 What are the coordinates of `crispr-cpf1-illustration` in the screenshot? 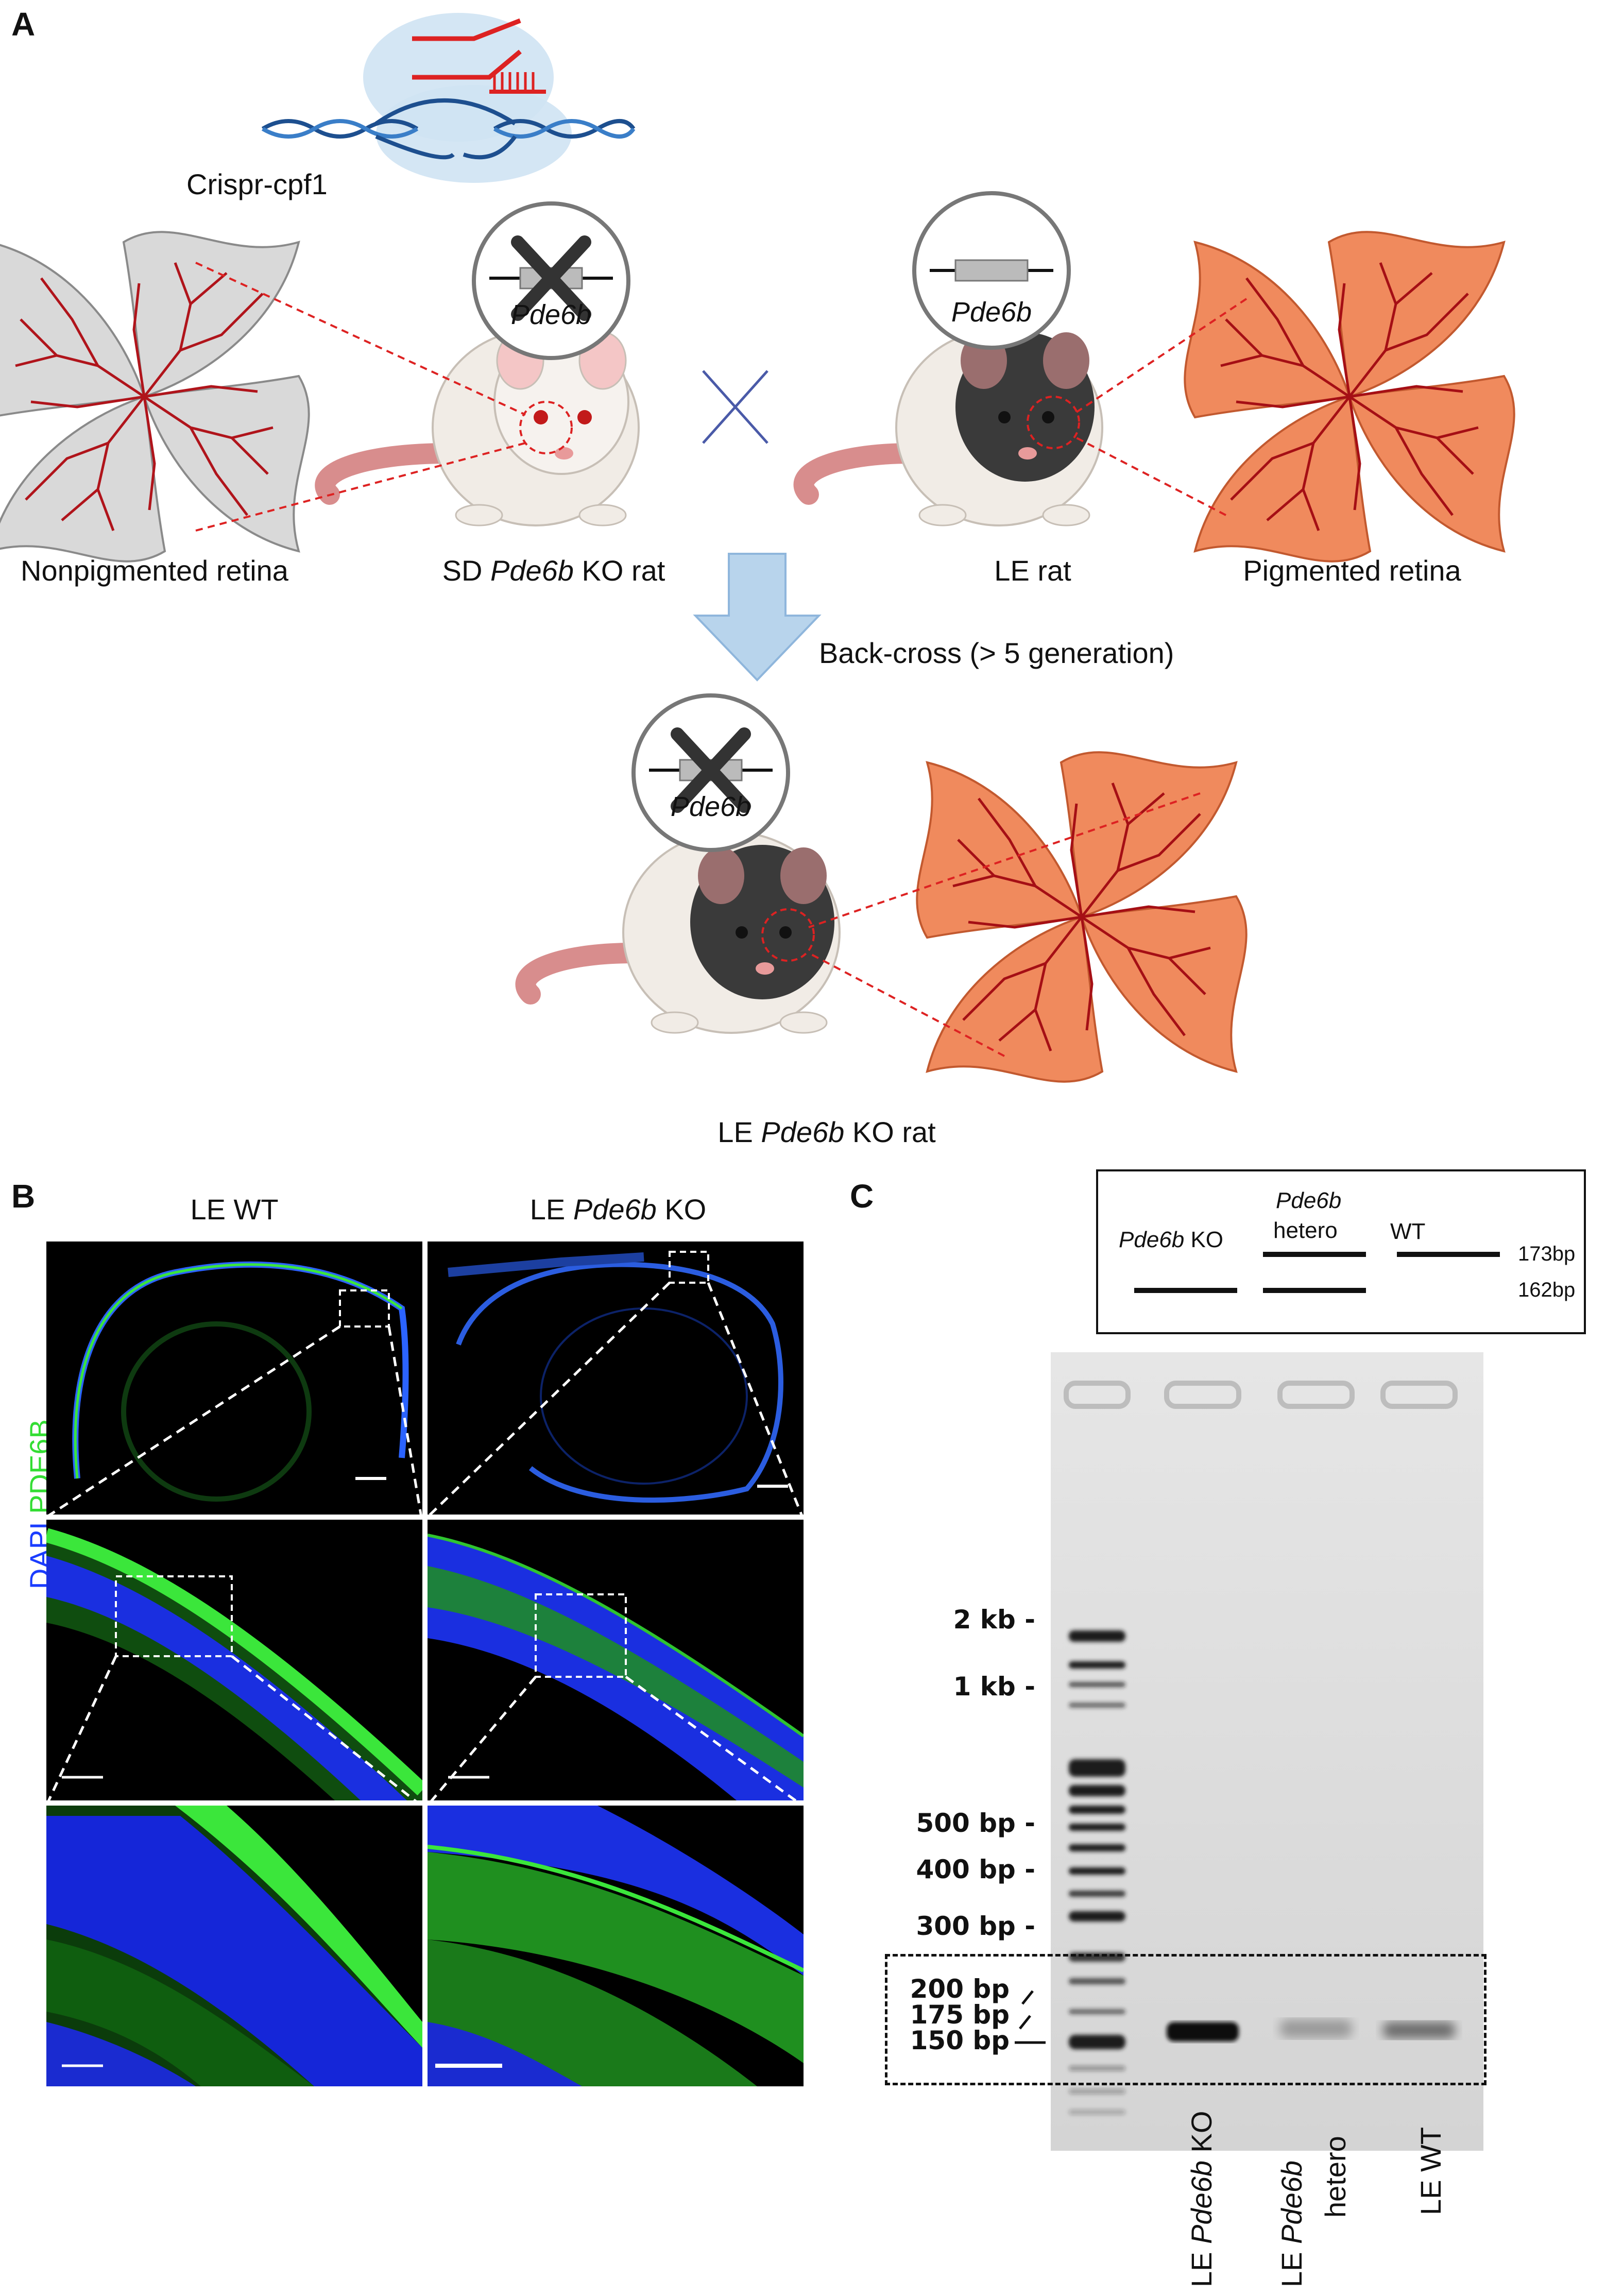 It's located at (448, 98).